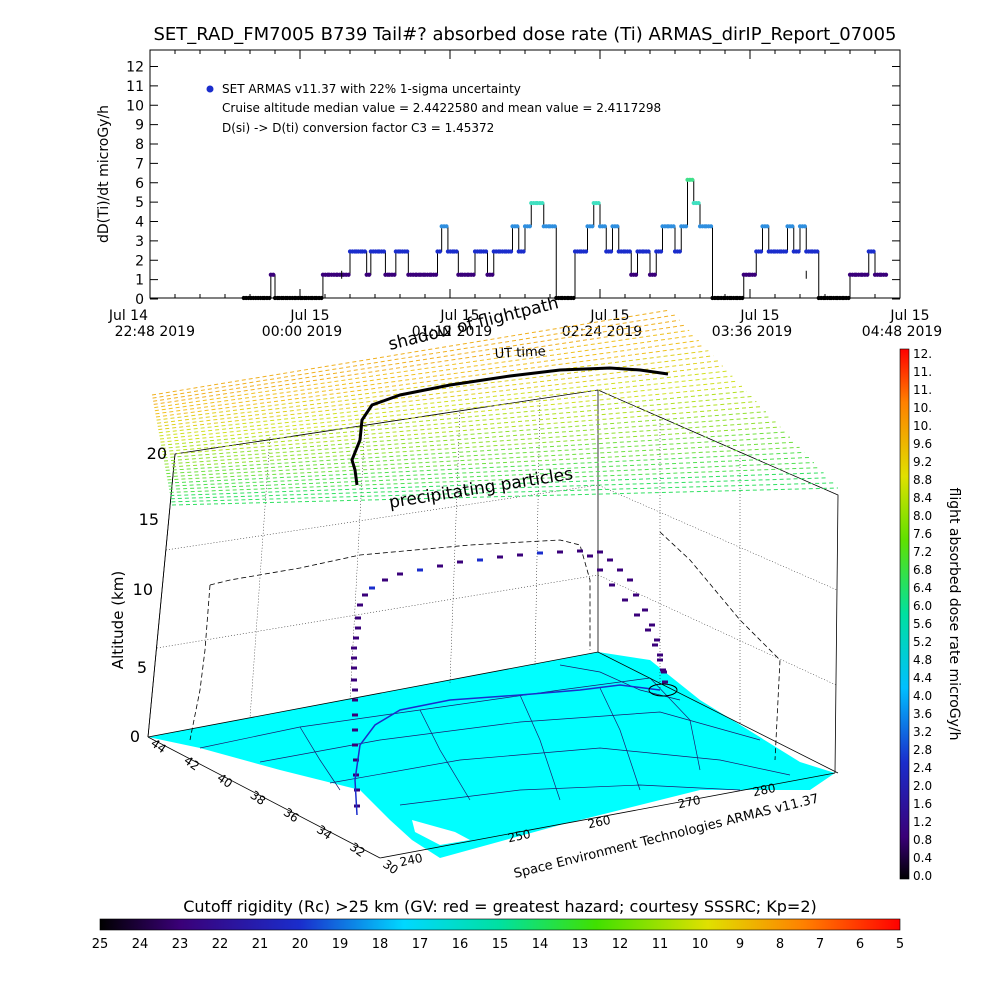  I want to click on altitude-tick-label: 20, so click(157, 453).